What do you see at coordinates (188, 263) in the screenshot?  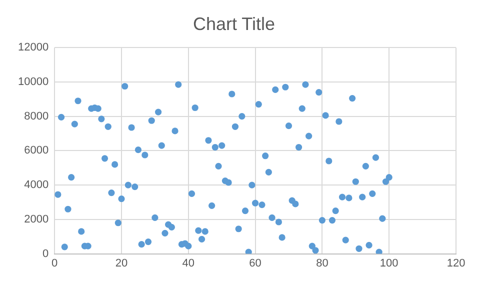 I see `x-tick-label: 40` at bounding box center [188, 263].